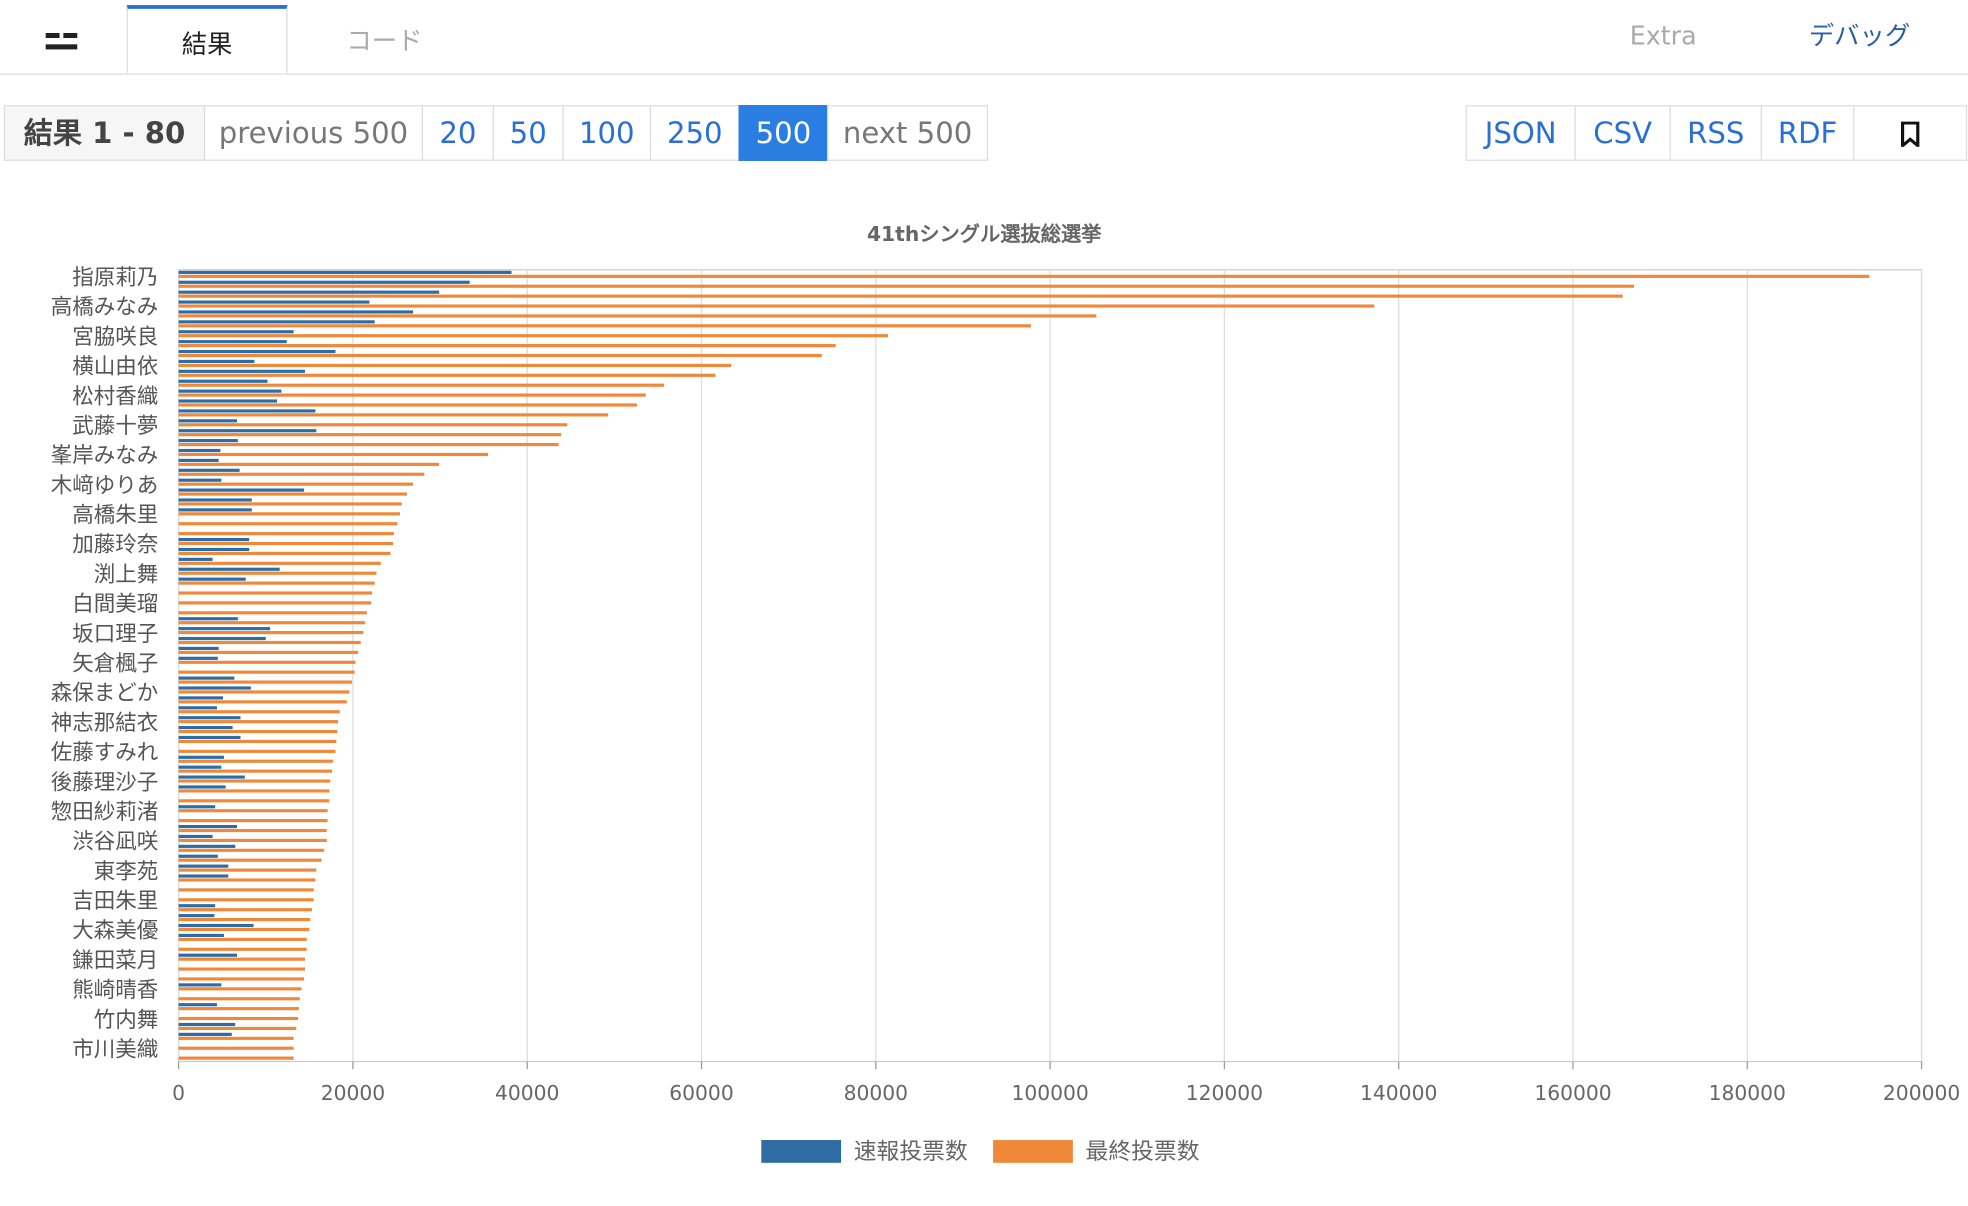 The image size is (1968, 1206). Describe the element at coordinates (1520, 133) in the screenshot. I see `export-button: JSON` at that location.